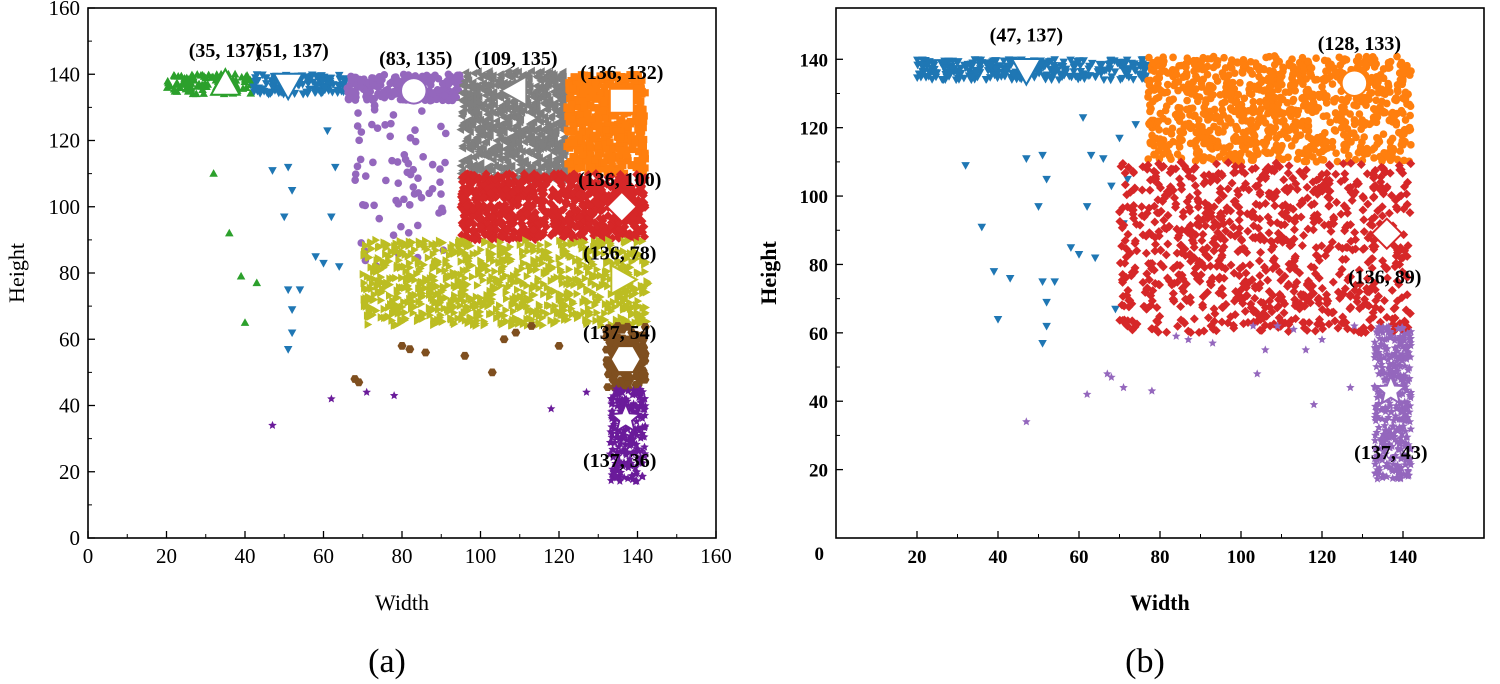 Image resolution: width=1500 pixels, height=684 pixels. Describe the element at coordinates (559, 556) in the screenshot. I see `x-tick-label: 120` at that location.